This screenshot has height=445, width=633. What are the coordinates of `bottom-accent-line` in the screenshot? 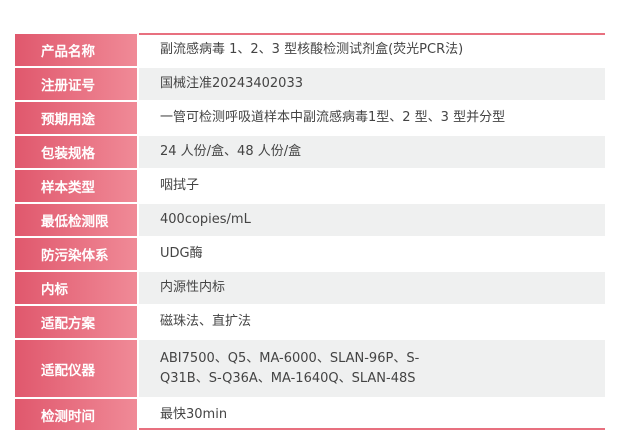 It's located at (372, 429).